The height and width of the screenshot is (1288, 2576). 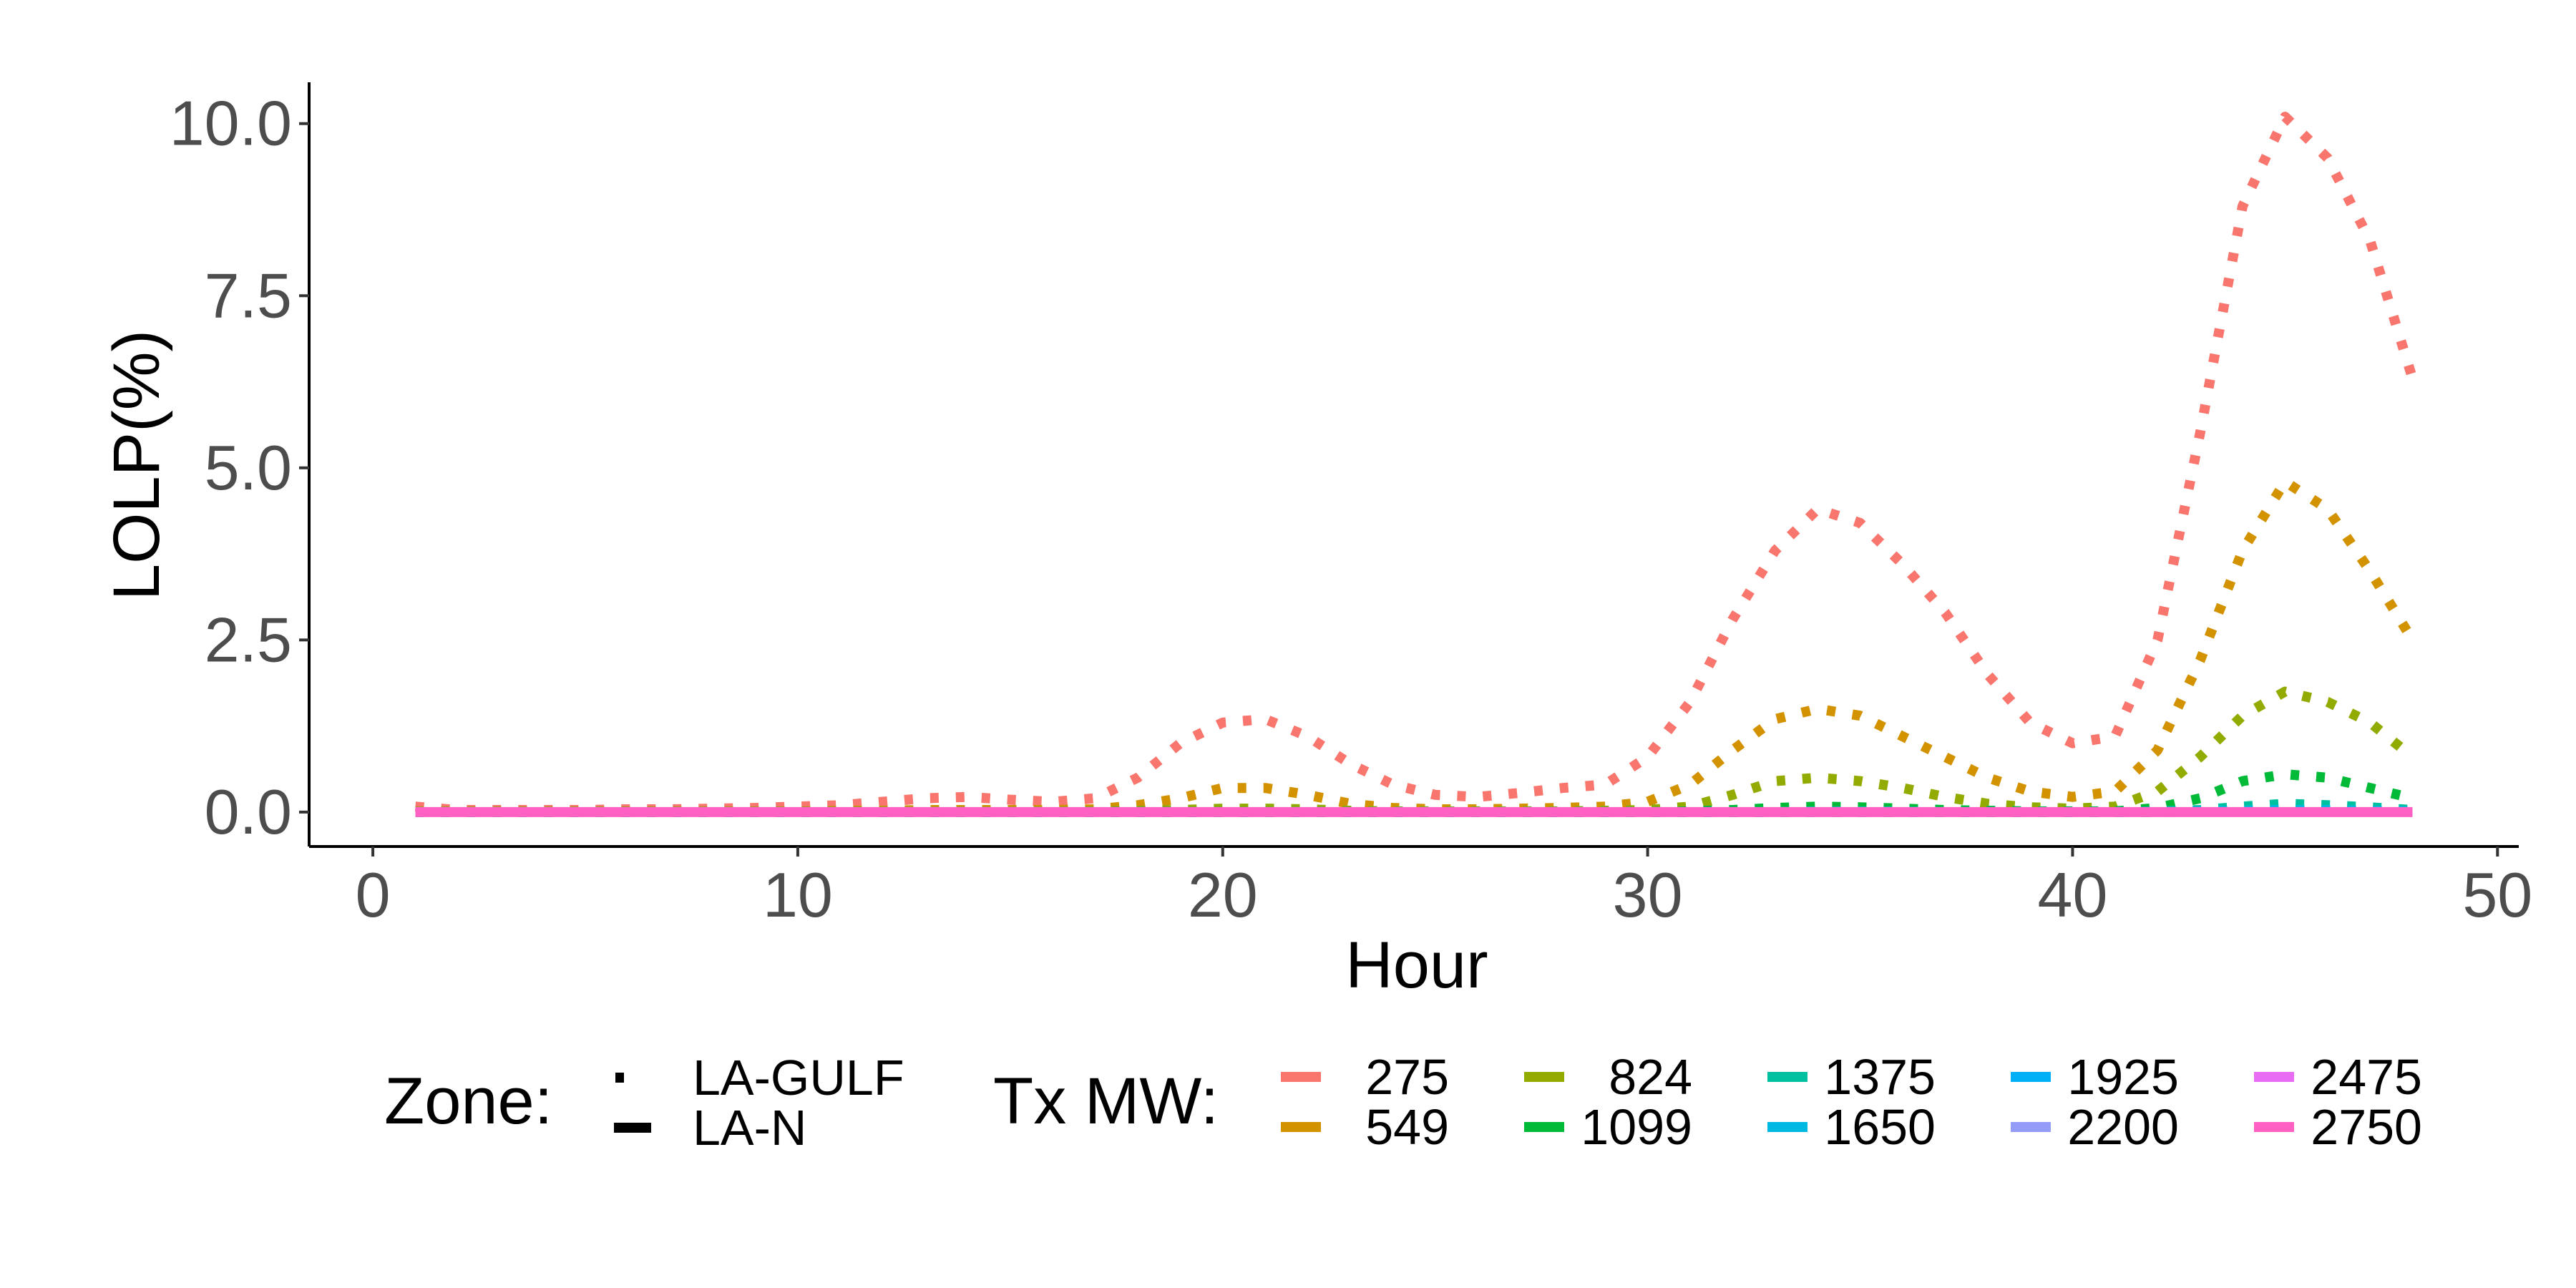 I want to click on y-tick-label: 0.0, so click(x=248, y=811).